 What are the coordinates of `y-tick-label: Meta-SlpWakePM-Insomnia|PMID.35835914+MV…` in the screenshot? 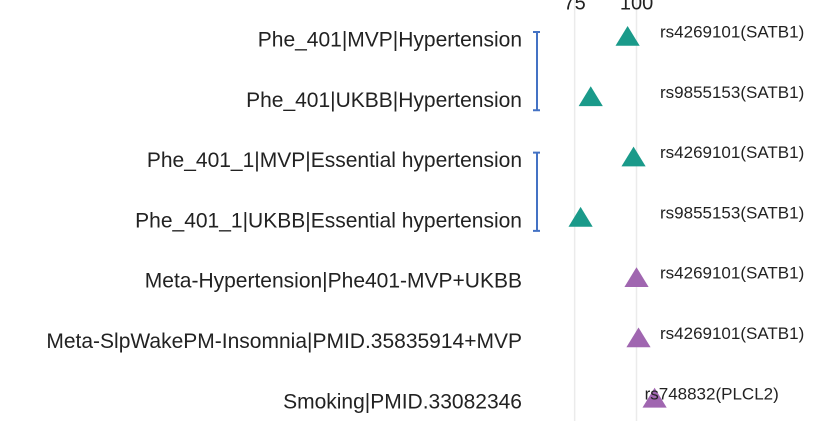 It's located at (284, 341).